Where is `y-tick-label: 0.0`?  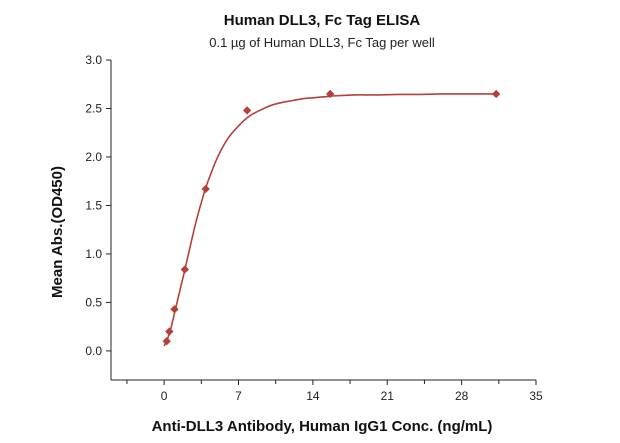
y-tick-label: 0.0 is located at coordinates (93, 351).